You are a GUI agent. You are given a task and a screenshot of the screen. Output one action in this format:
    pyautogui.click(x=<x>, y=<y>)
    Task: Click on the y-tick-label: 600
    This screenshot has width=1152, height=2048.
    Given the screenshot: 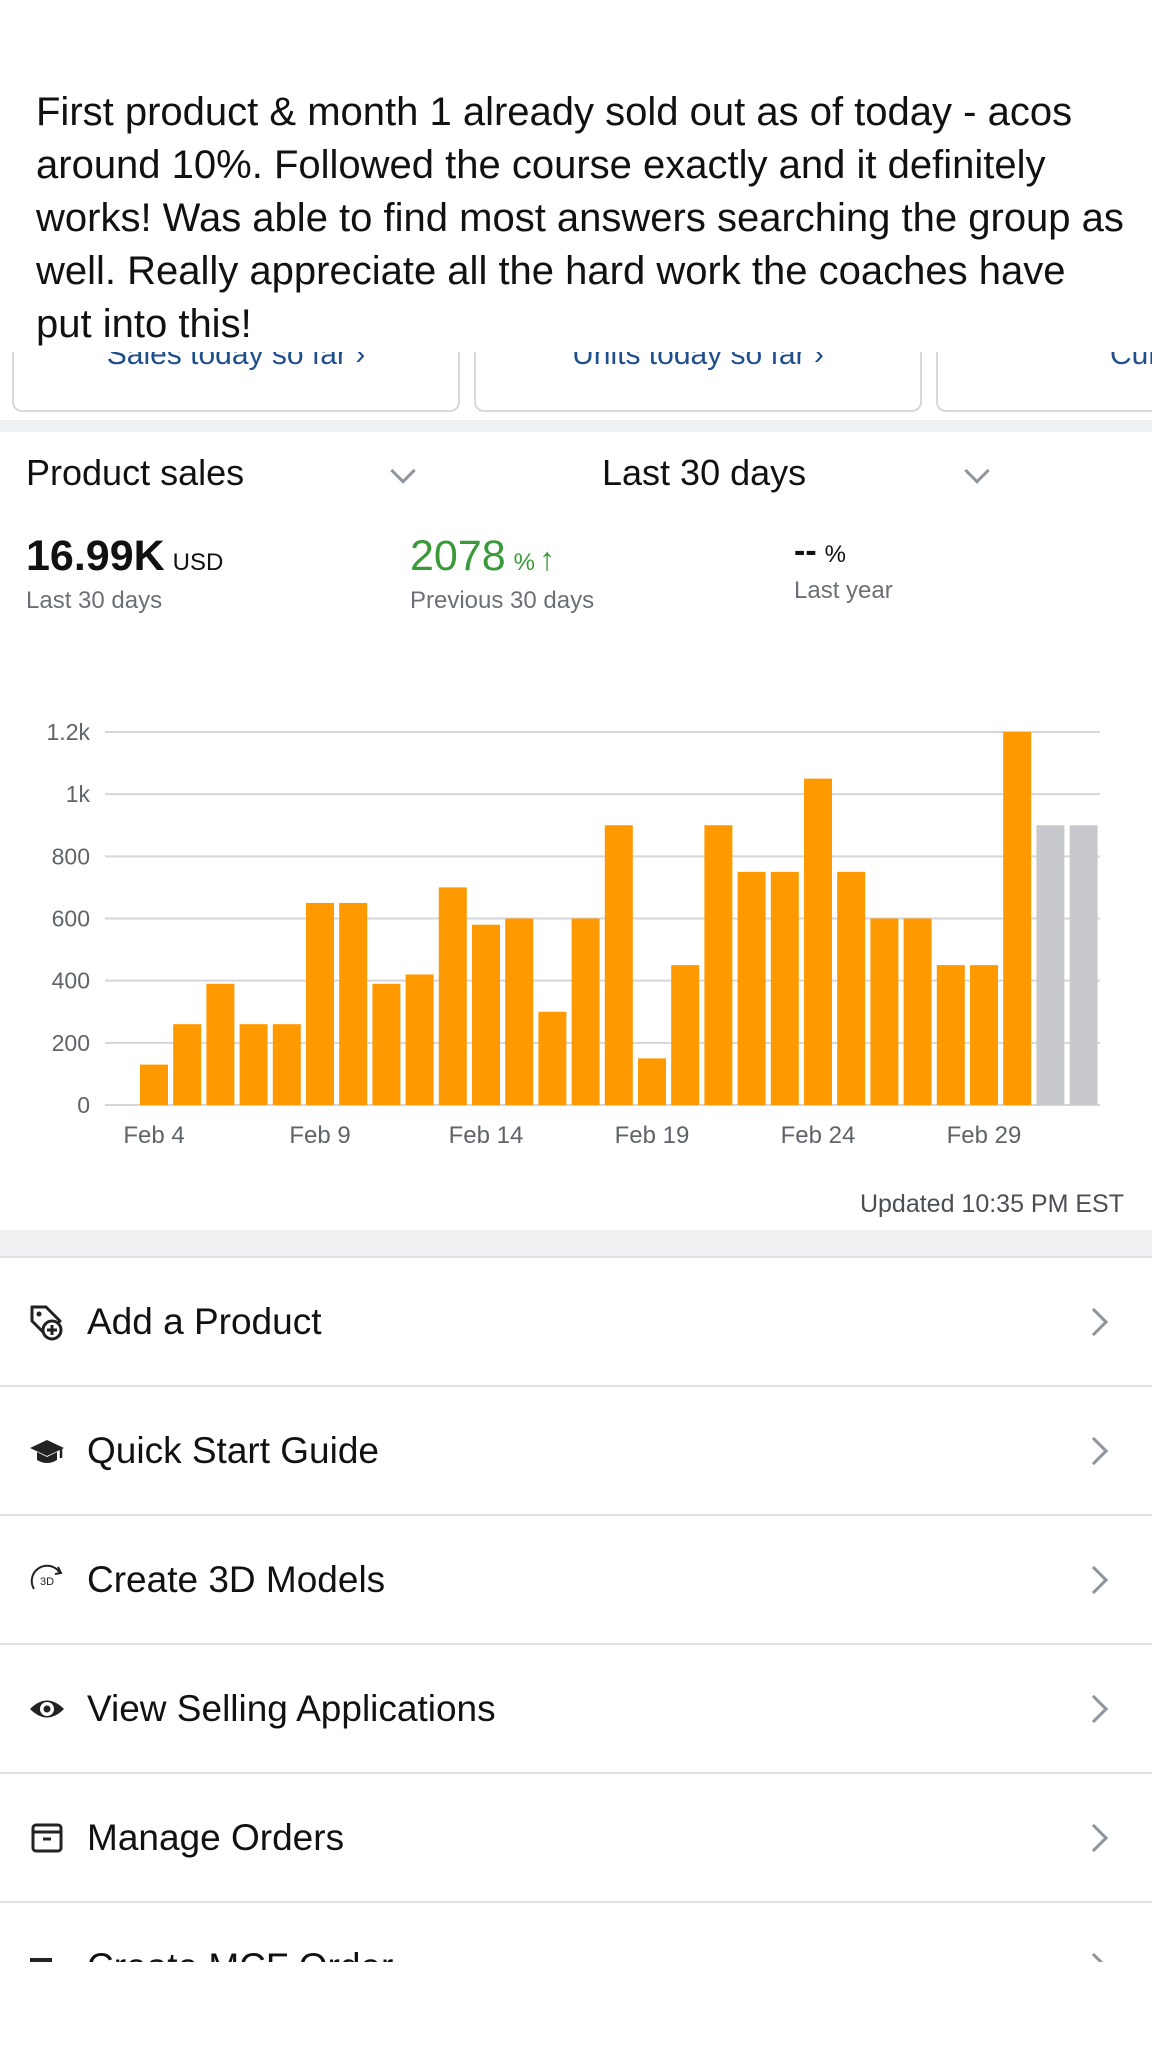 What is the action you would take?
    pyautogui.click(x=71, y=919)
    